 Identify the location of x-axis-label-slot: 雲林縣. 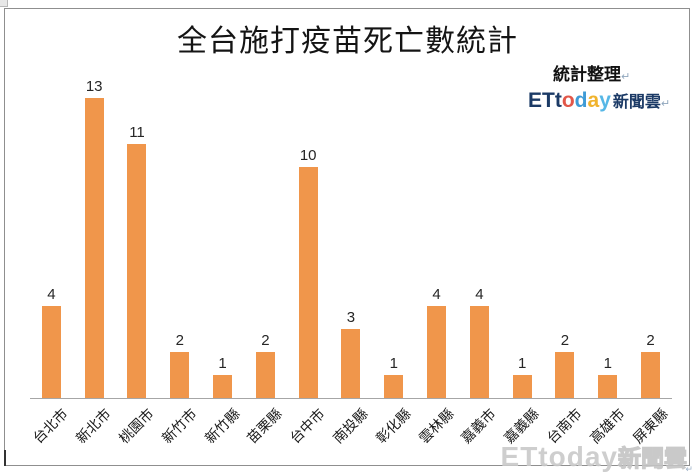
(436, 433).